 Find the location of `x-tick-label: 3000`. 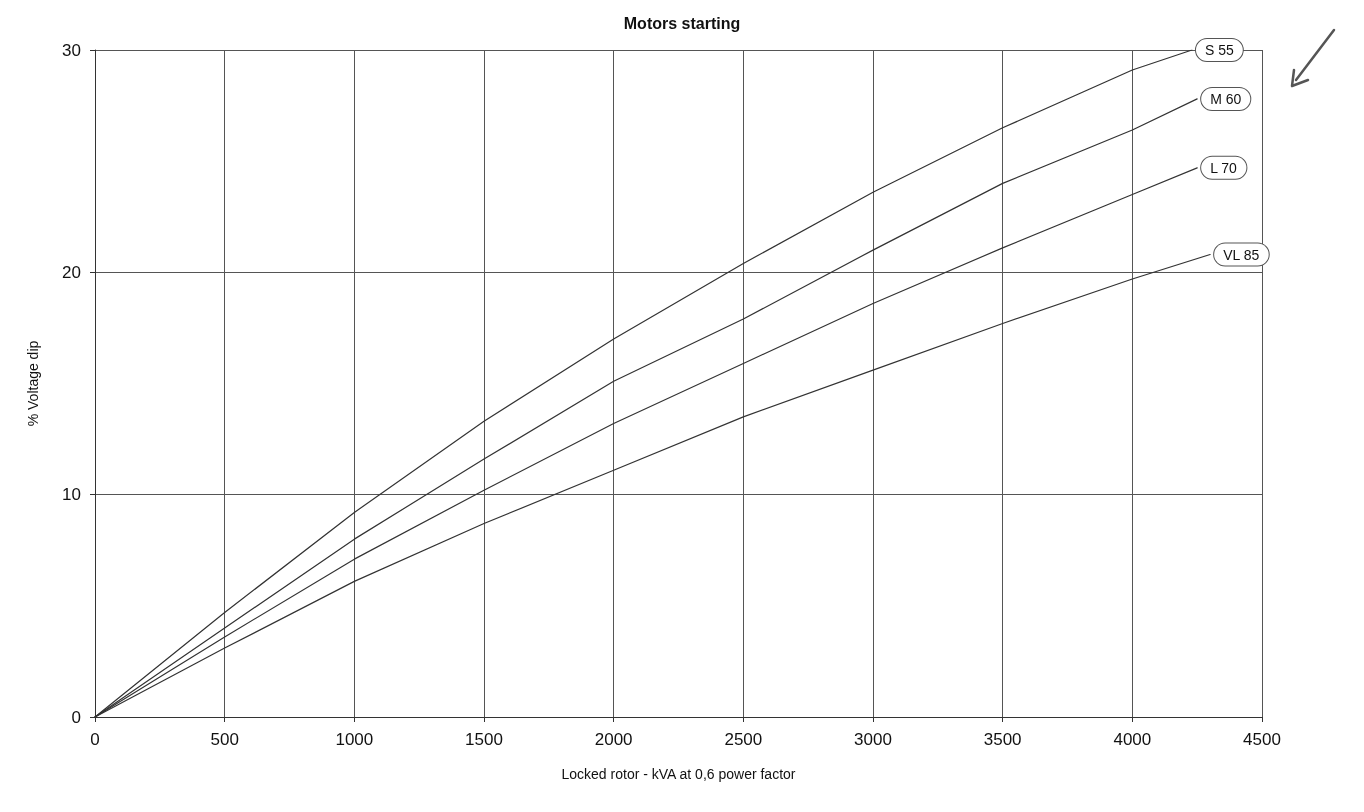

x-tick-label: 3000 is located at coordinates (873, 739).